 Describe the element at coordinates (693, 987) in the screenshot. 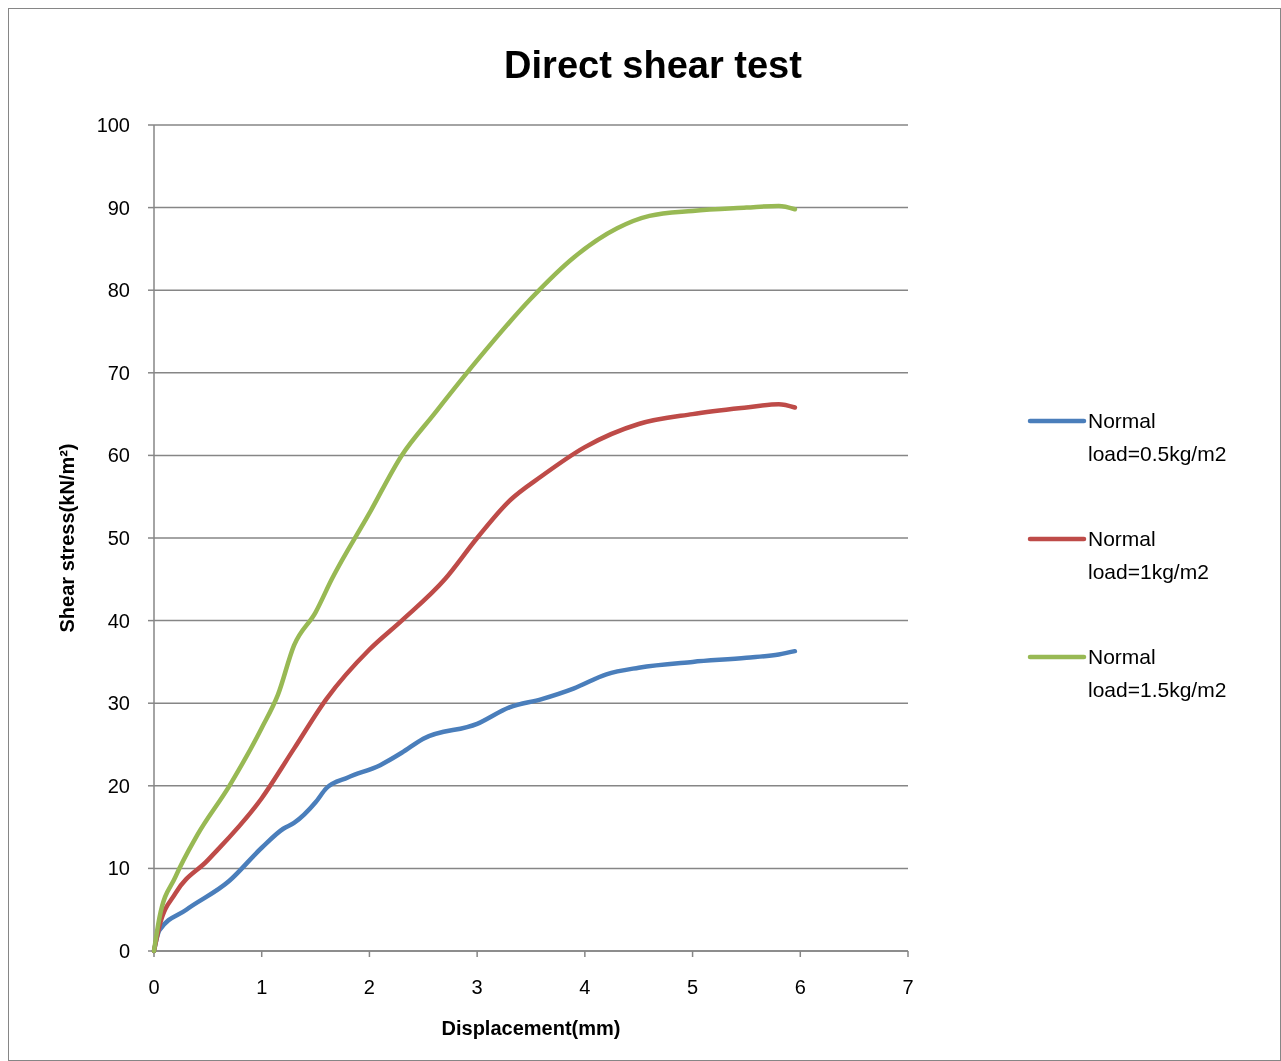

I see `x-tick-label: 5` at that location.